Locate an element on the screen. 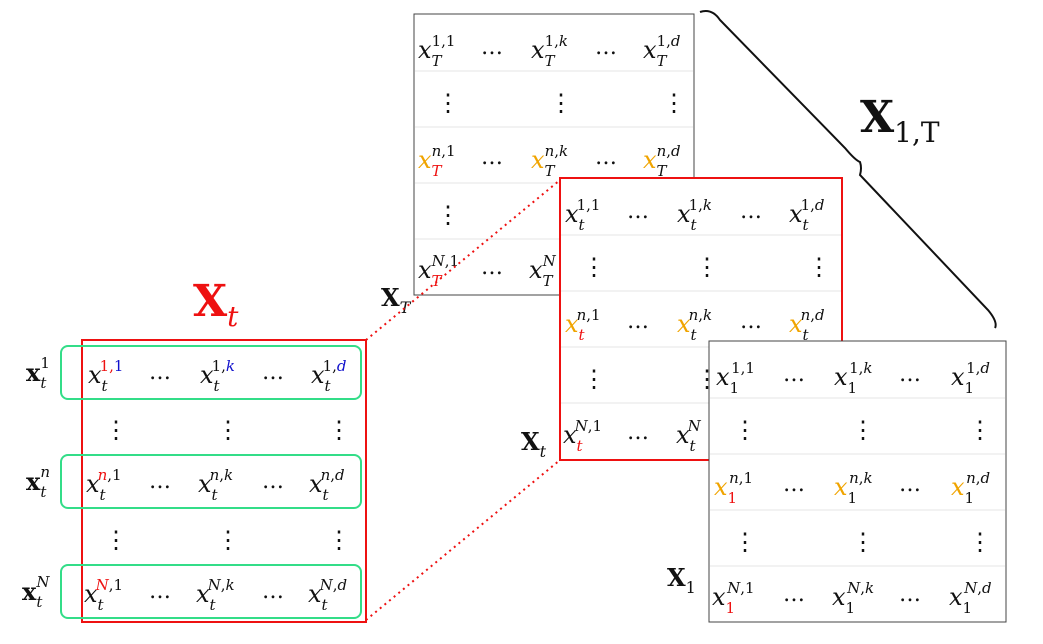 The height and width of the screenshot is (644, 1043). matrix-x-1-label: X1 is located at coordinates (681, 580).